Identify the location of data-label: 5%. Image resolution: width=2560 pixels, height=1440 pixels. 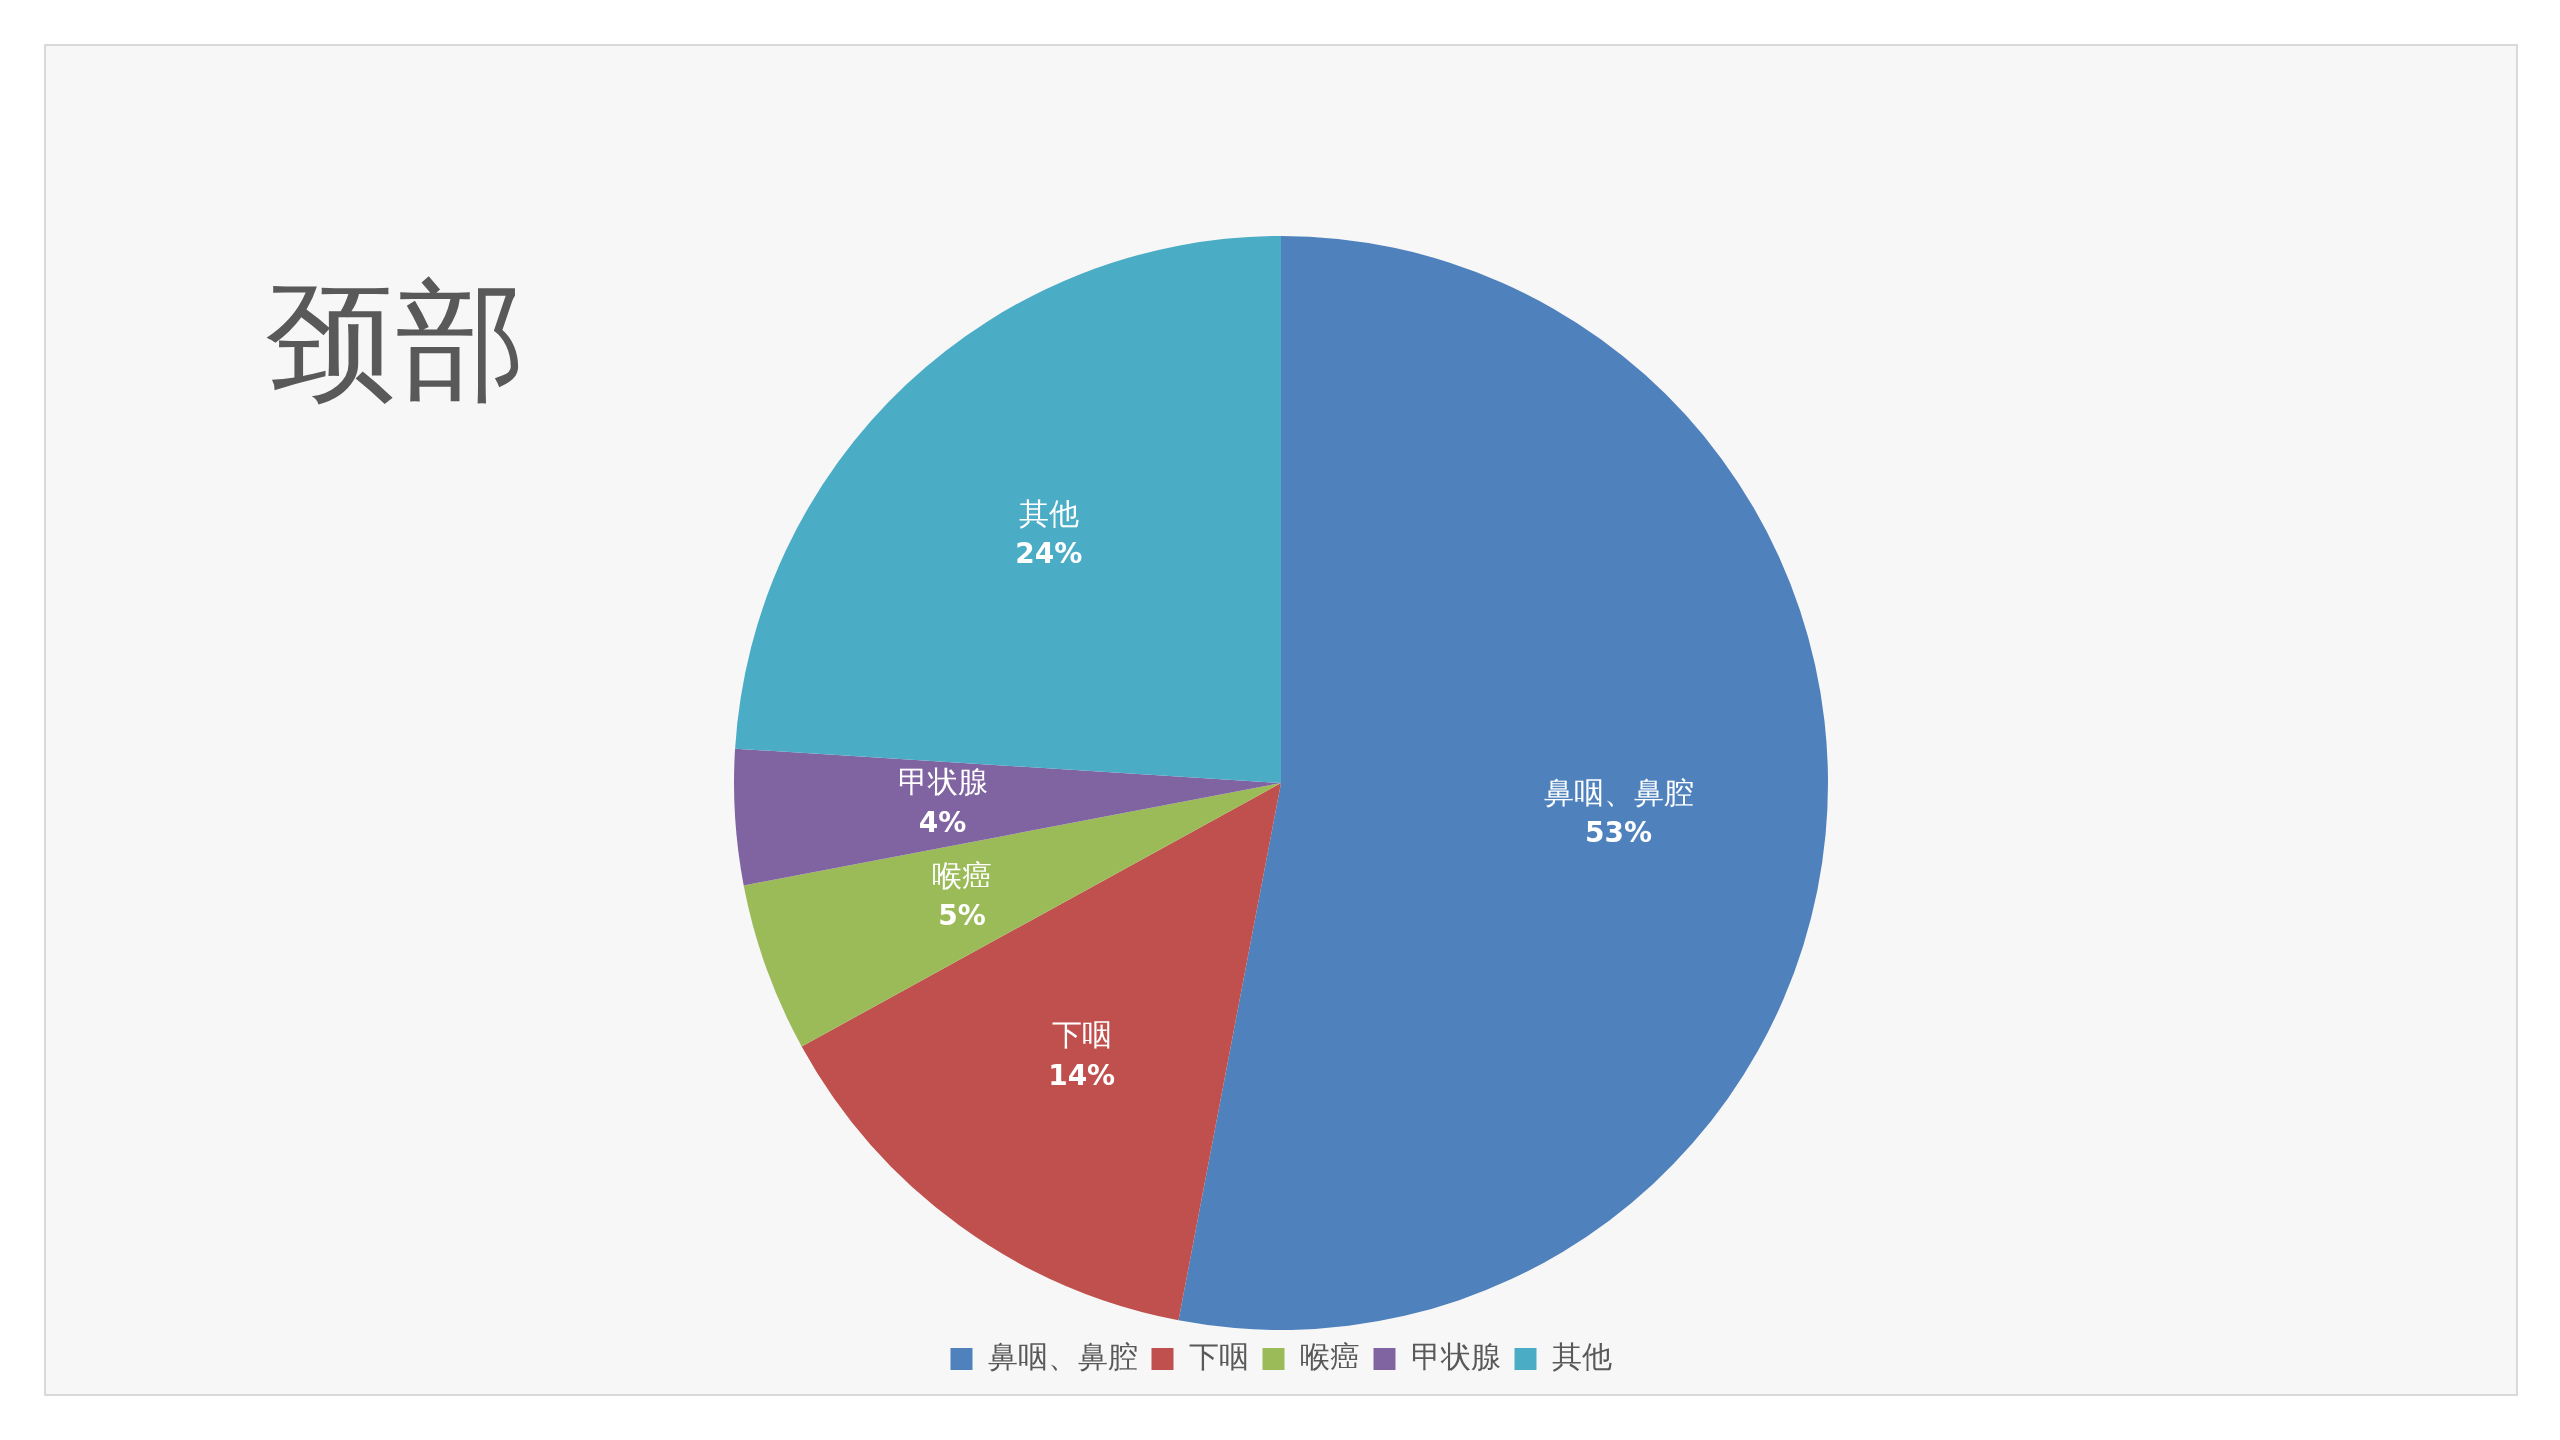
(962, 916).